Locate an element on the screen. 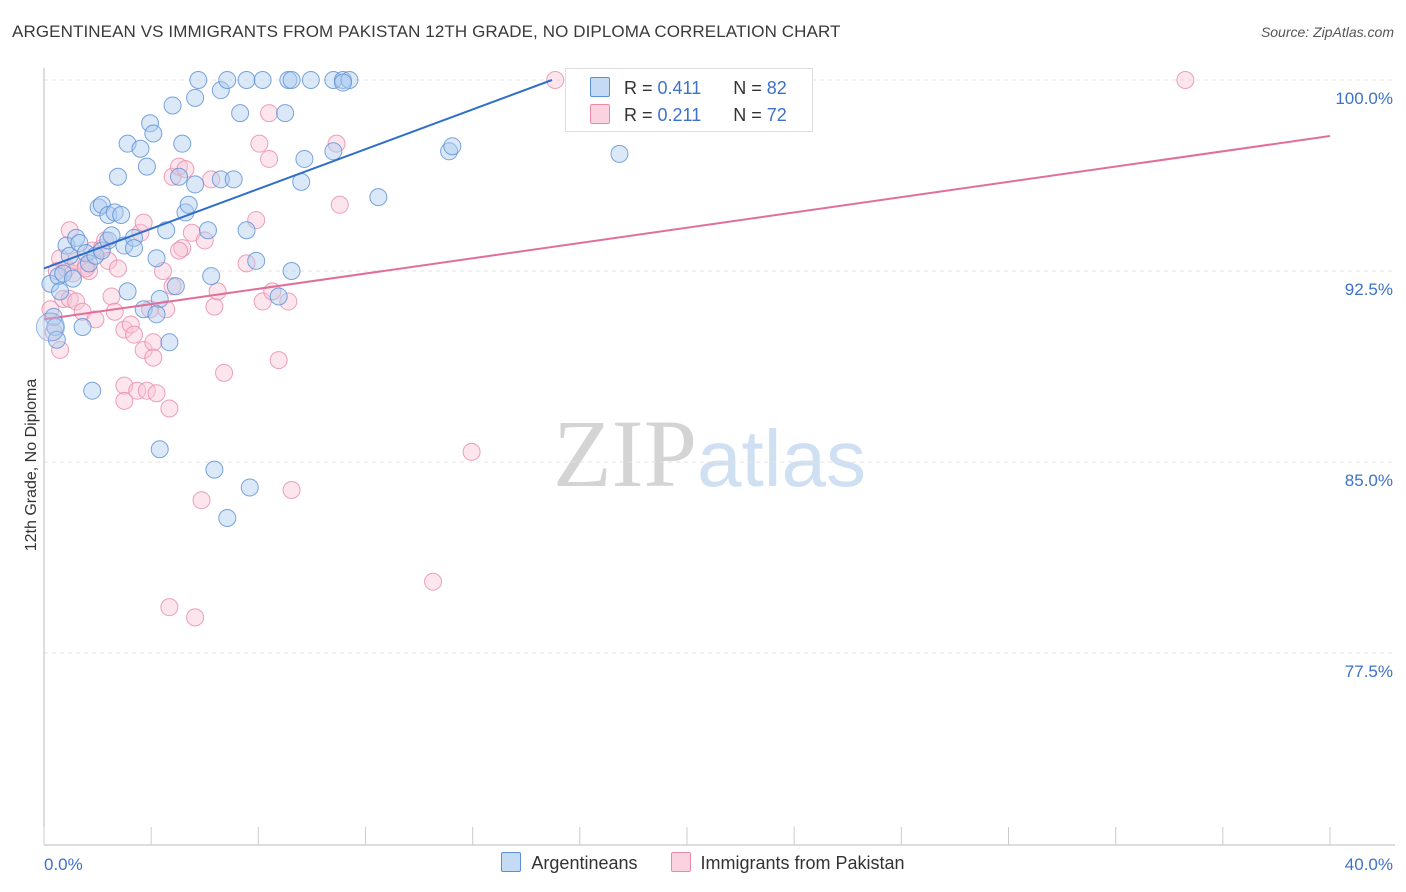 This screenshot has height=892, width=1406. watermark: ZIPatlas is located at coordinates (709, 453).